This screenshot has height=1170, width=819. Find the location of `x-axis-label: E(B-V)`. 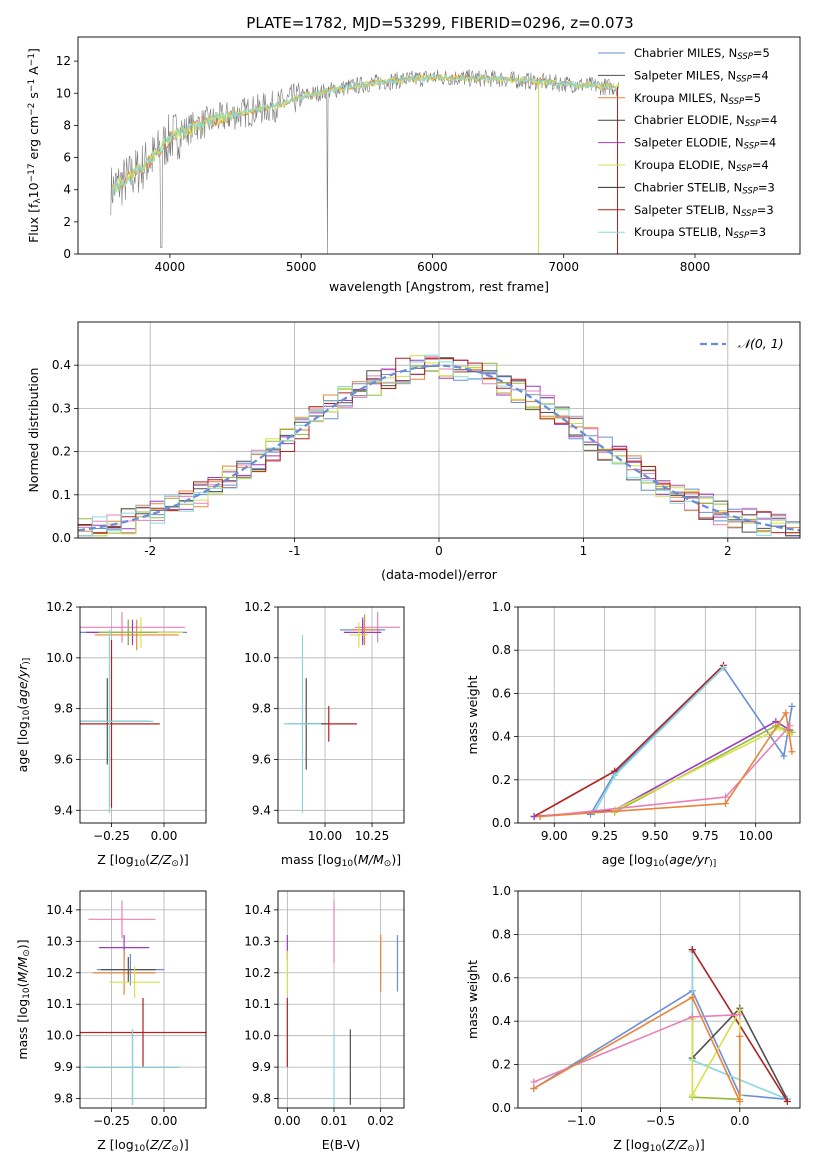

x-axis-label: E(B-V) is located at coordinates (341, 1144).